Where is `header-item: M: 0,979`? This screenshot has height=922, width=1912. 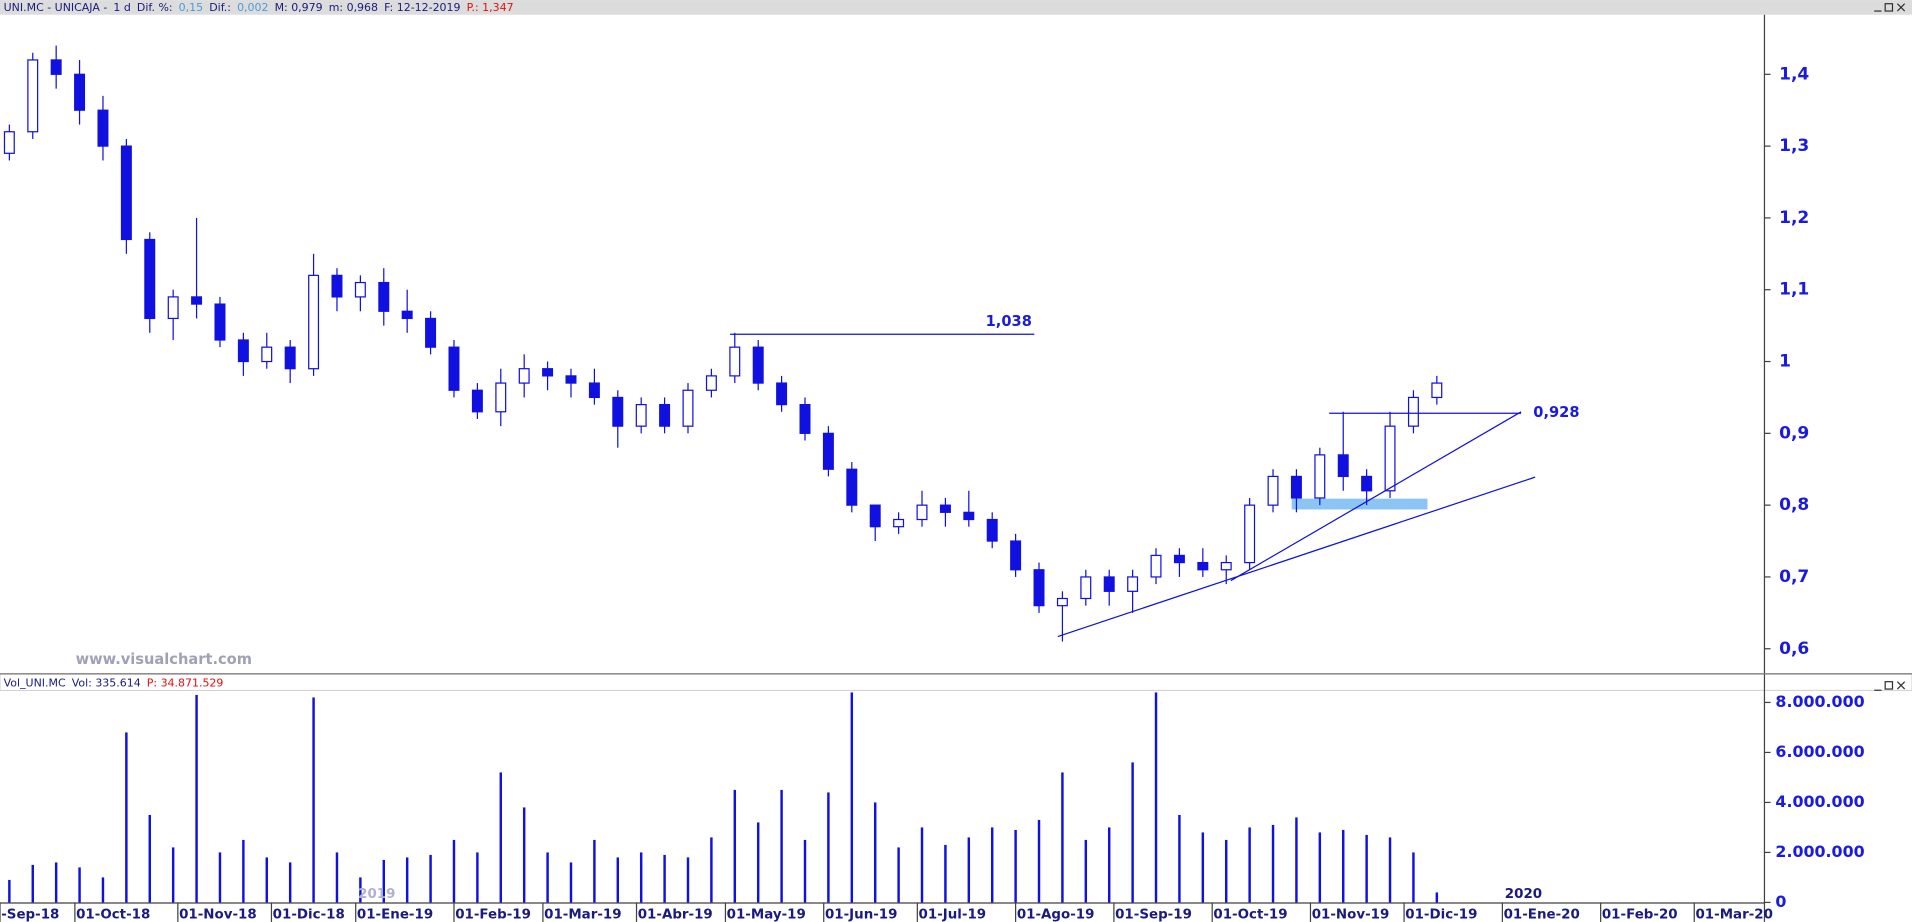
header-item: M: 0,979 is located at coordinates (299, 7).